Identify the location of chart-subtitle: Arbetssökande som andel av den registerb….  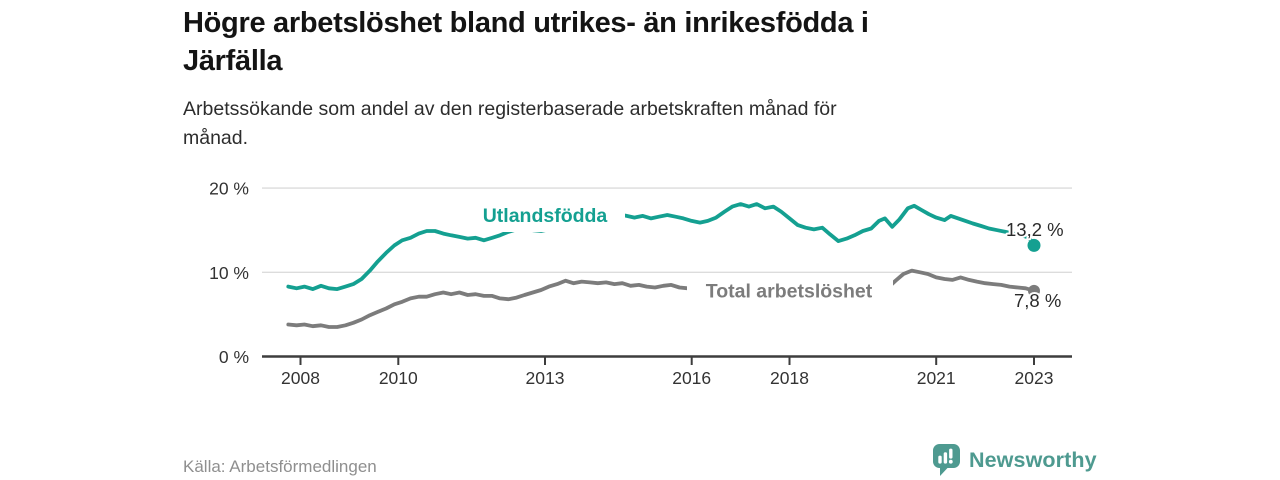
(623, 124).